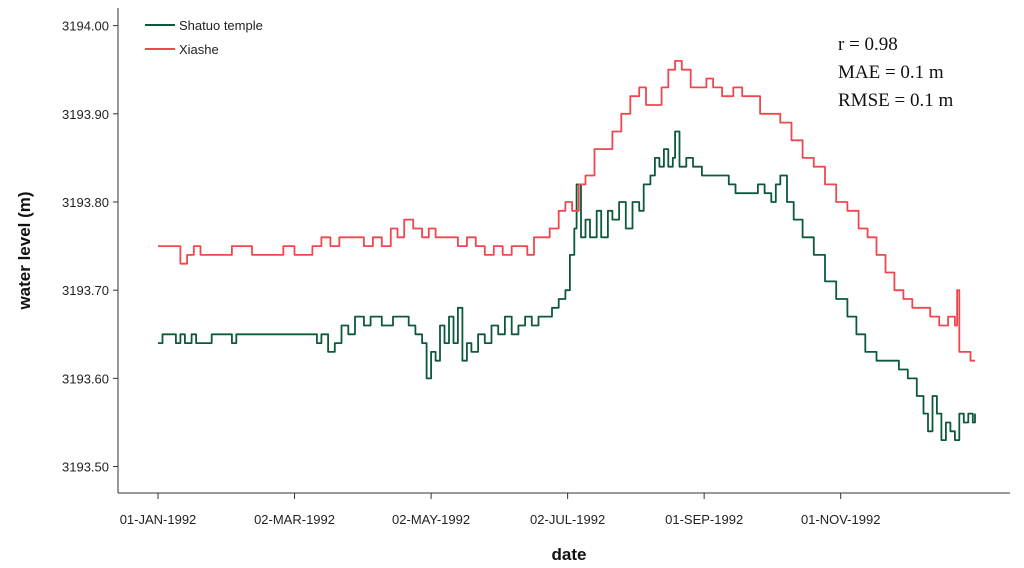 The image size is (1024, 568). Describe the element at coordinates (24, 250) in the screenshot. I see `y-axis-title: water level (m)` at that location.